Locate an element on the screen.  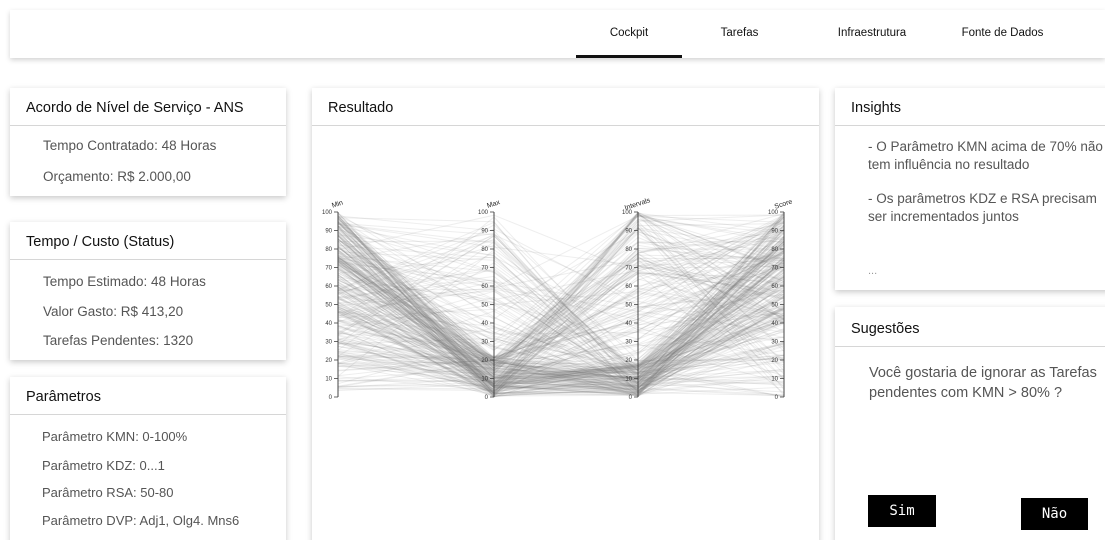
axis-tick-label: 20 is located at coordinates (774, 361).